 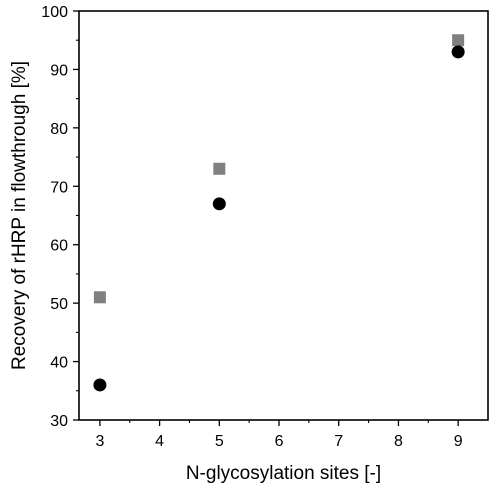 What do you see at coordinates (19, 215) in the screenshot?
I see `y-axis-title: Recovery of rHRP in flowthrough [%]` at bounding box center [19, 215].